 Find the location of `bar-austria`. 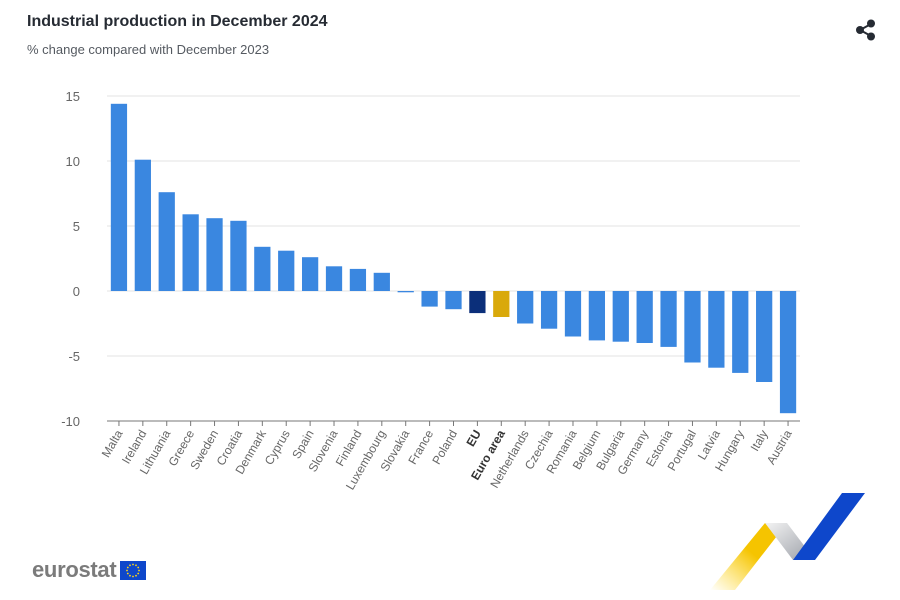

bar-austria is located at coordinates (788, 352).